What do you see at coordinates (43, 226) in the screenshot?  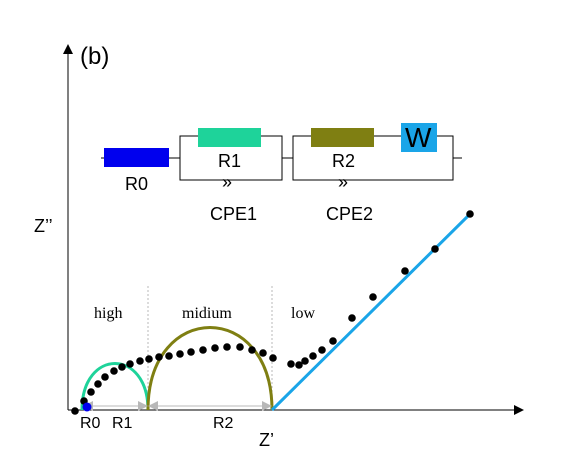 I see `y-axis-label: Z’’` at bounding box center [43, 226].